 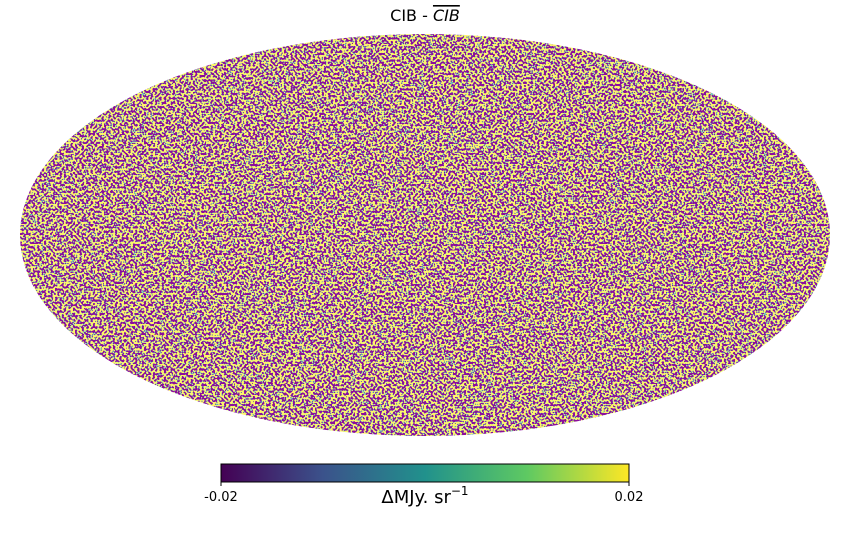 What do you see at coordinates (416, 497) in the screenshot?
I see `colorbar-unit: ΔMJy. sr` at bounding box center [416, 497].